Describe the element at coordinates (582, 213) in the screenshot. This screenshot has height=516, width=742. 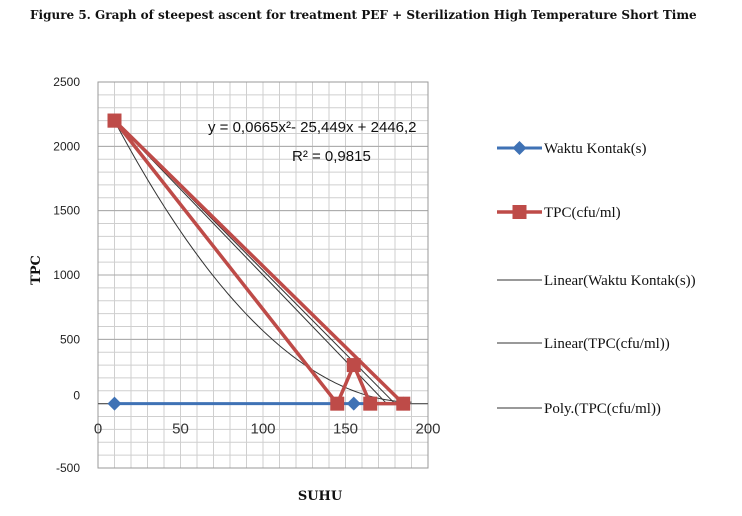
I see `legend-label: TPC(cfu/ml)` at that location.